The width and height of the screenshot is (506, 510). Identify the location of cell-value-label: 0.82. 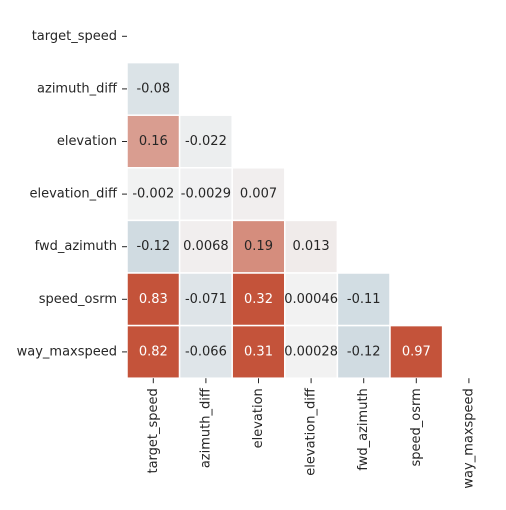
(153, 351).